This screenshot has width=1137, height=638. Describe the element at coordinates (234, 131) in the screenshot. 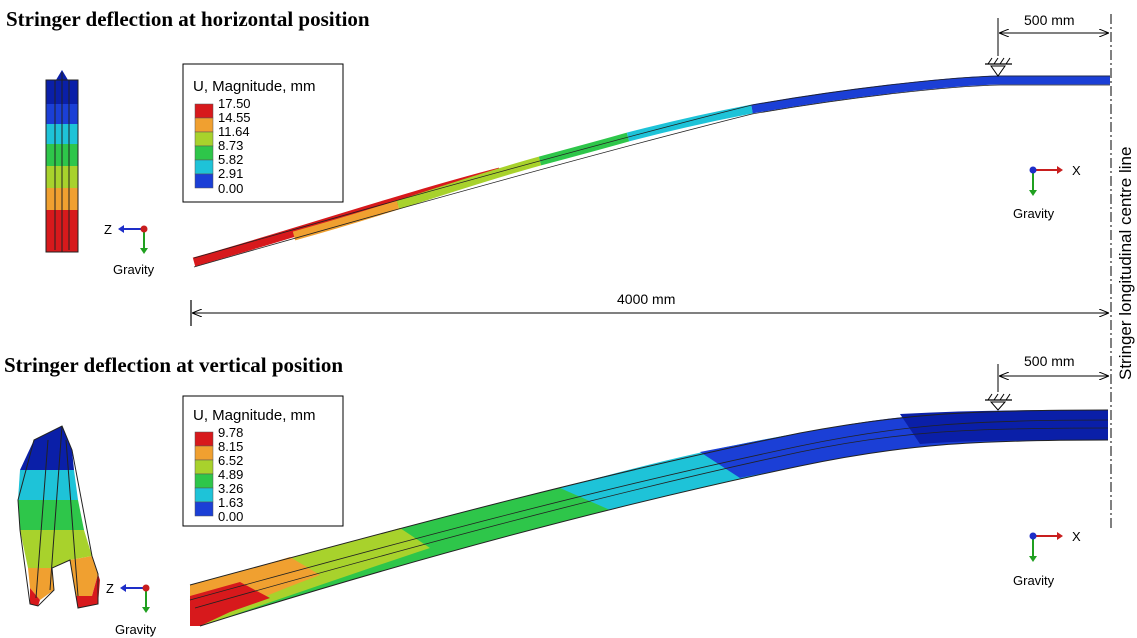

I see `legend-value: 11.64` at that location.